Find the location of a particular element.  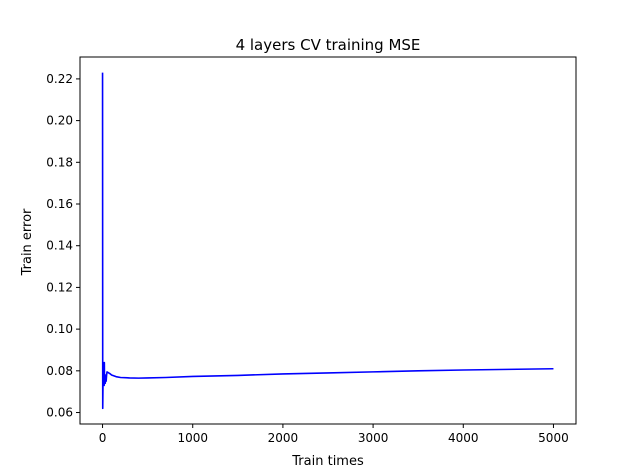

y-tick-label: 0.20 is located at coordinates (59, 121).